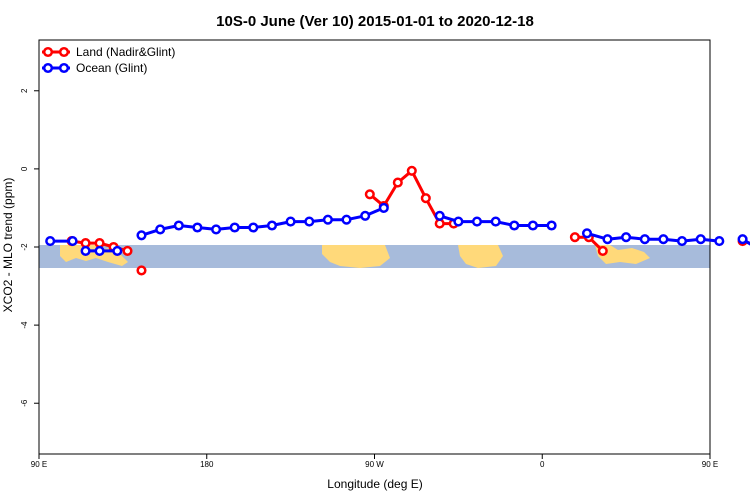 This screenshot has height=500, width=750. I want to click on x-tick-label: 90 W, so click(374, 464).